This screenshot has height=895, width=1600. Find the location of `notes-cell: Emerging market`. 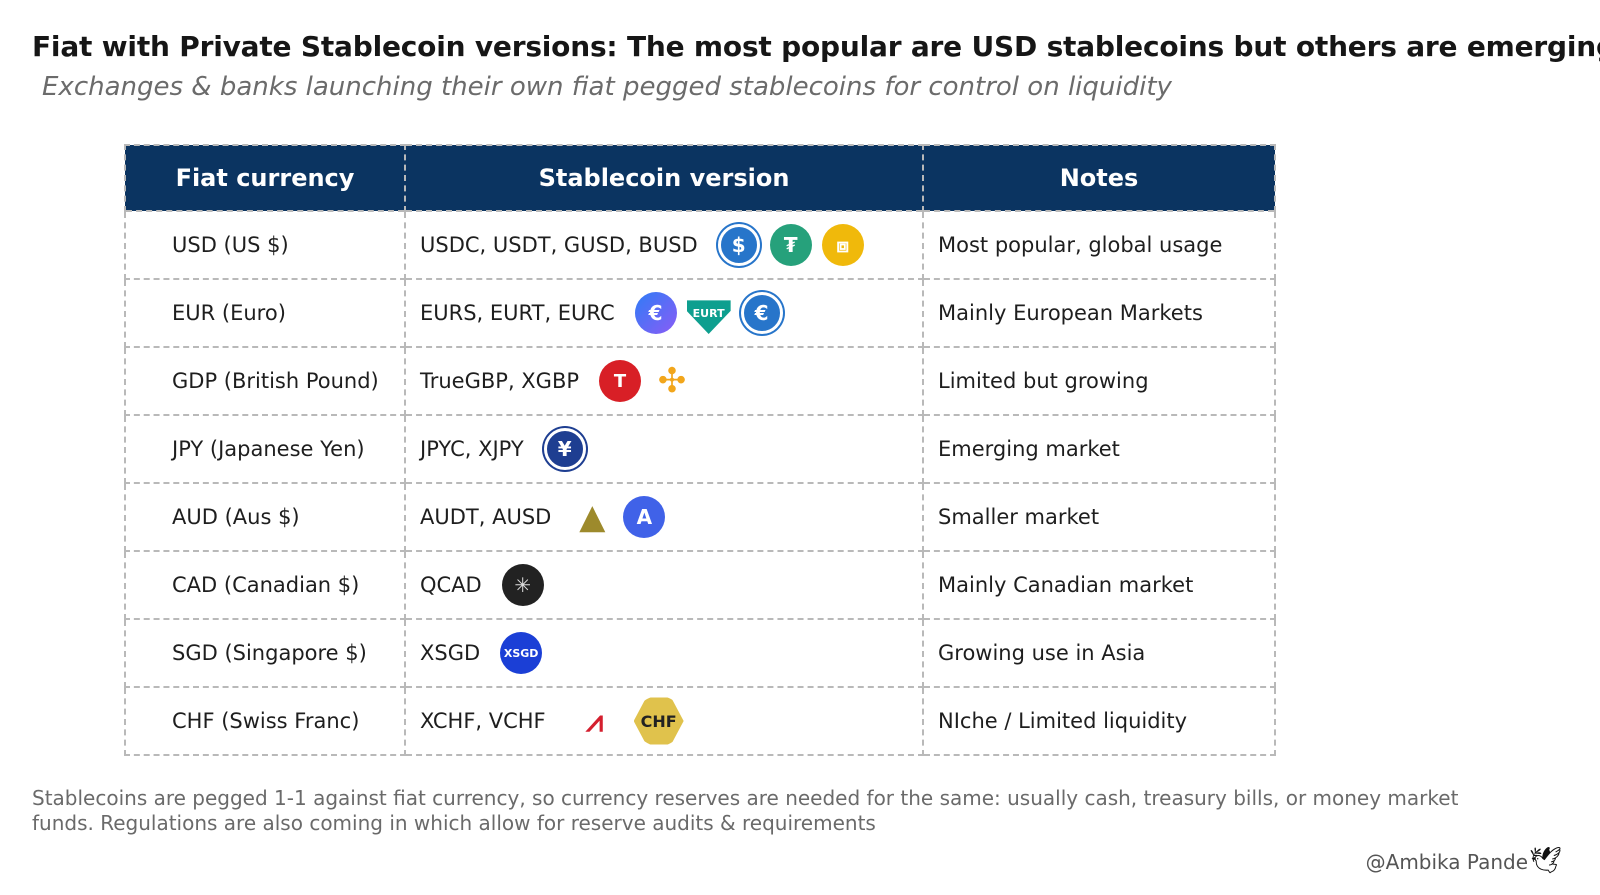

notes-cell: Emerging market is located at coordinates (1099, 449).